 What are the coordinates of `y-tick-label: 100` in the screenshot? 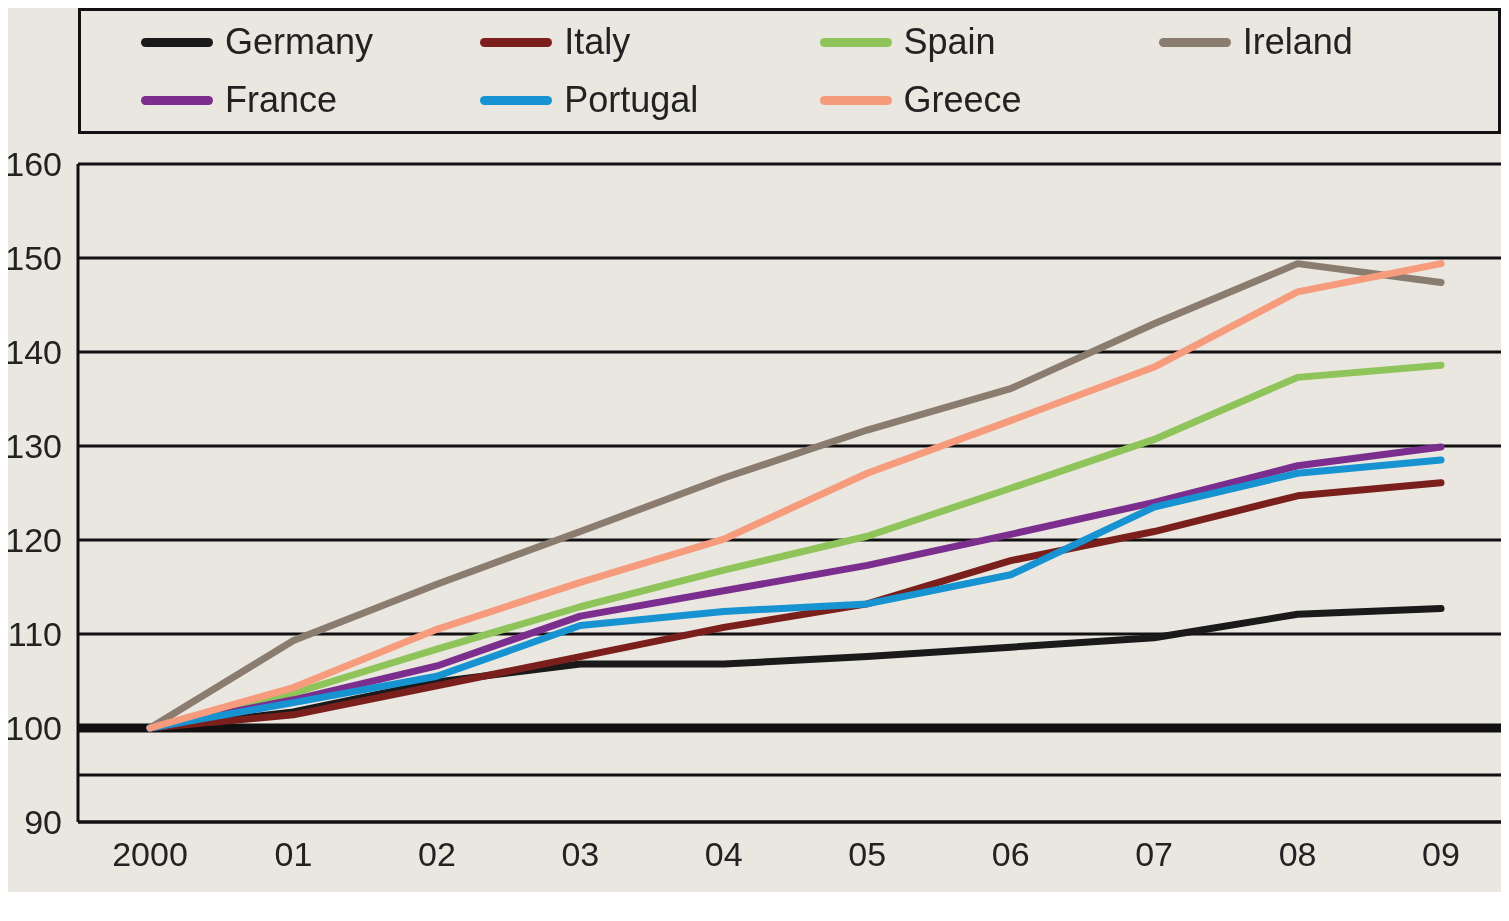 It's located at (33, 728).